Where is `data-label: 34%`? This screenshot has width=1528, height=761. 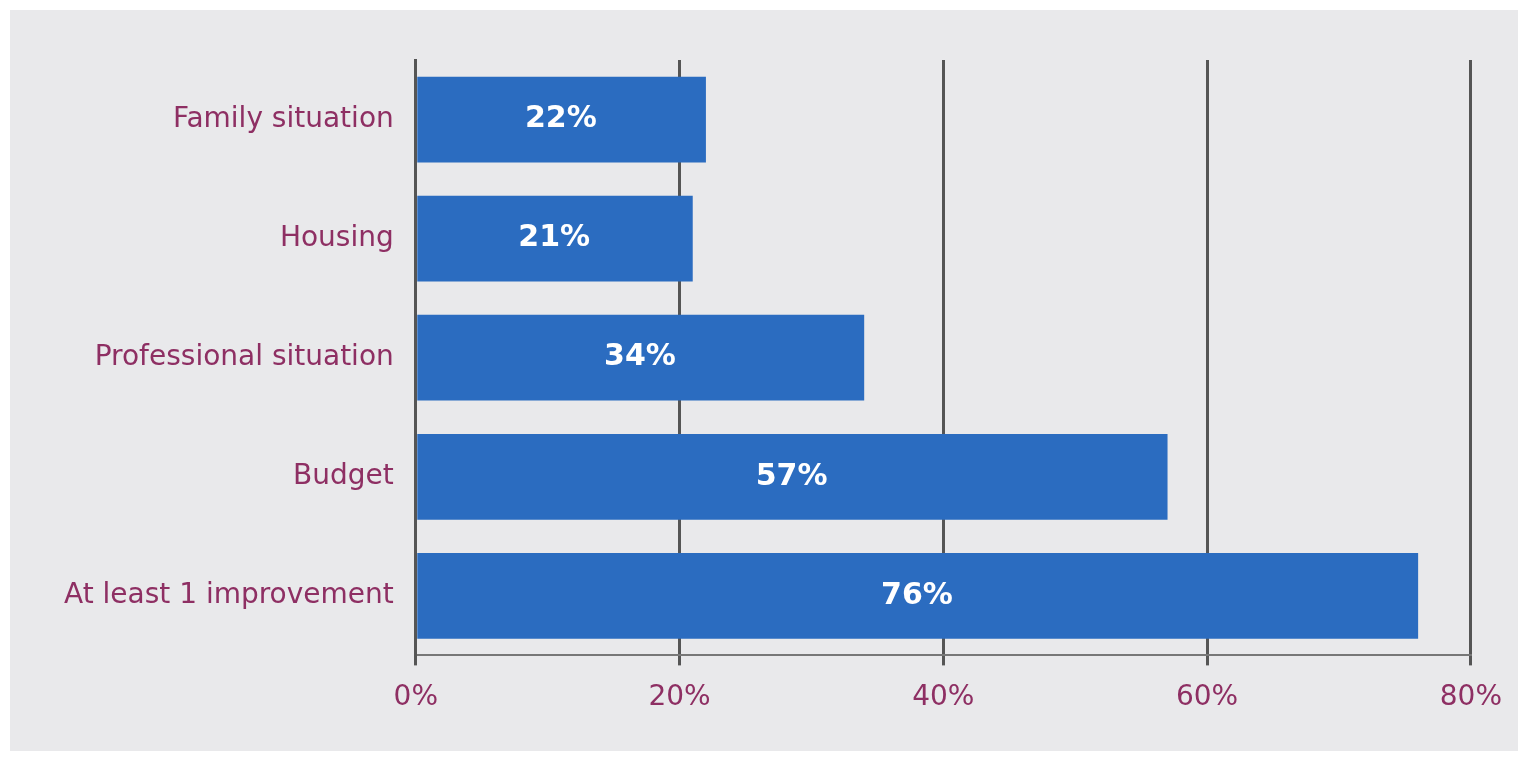
data-label: 34% is located at coordinates (640, 355).